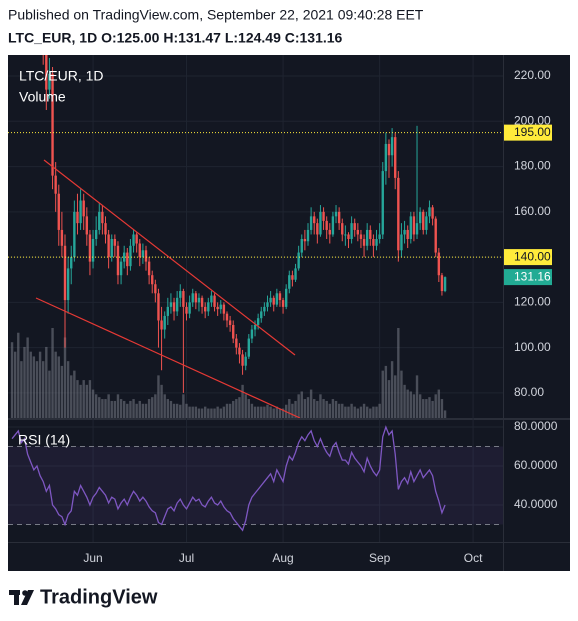  I want to click on y-tick-label: 220.00, so click(532, 75).